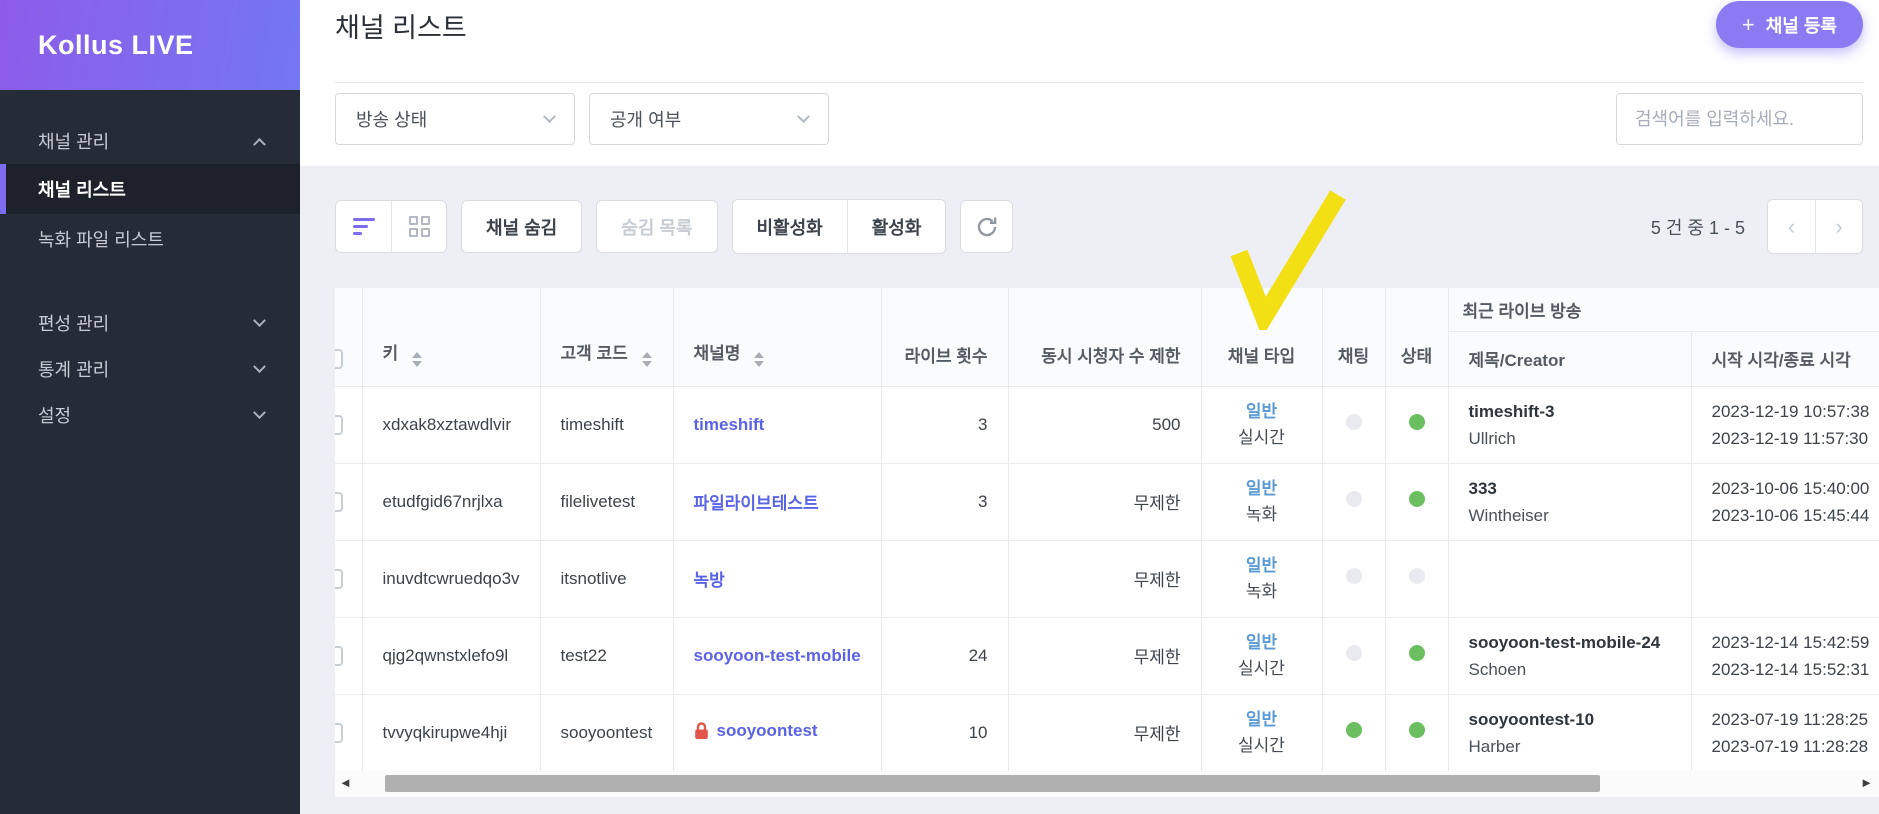  Describe the element at coordinates (150, 369) in the screenshot. I see `sidebar-item-statistics-management: 통계 관리` at that location.